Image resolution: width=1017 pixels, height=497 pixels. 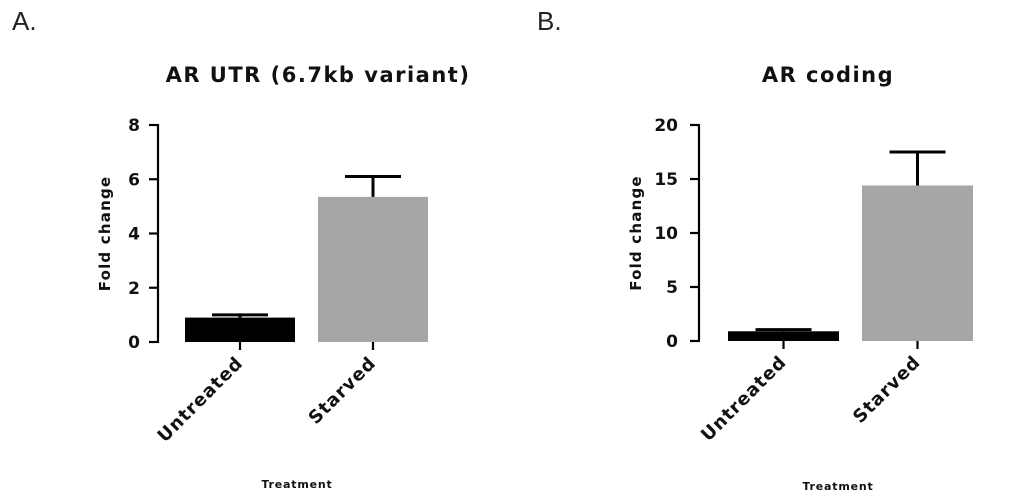 What do you see at coordinates (666, 234) in the screenshot?
I see `y-tick-label: 10` at bounding box center [666, 234].